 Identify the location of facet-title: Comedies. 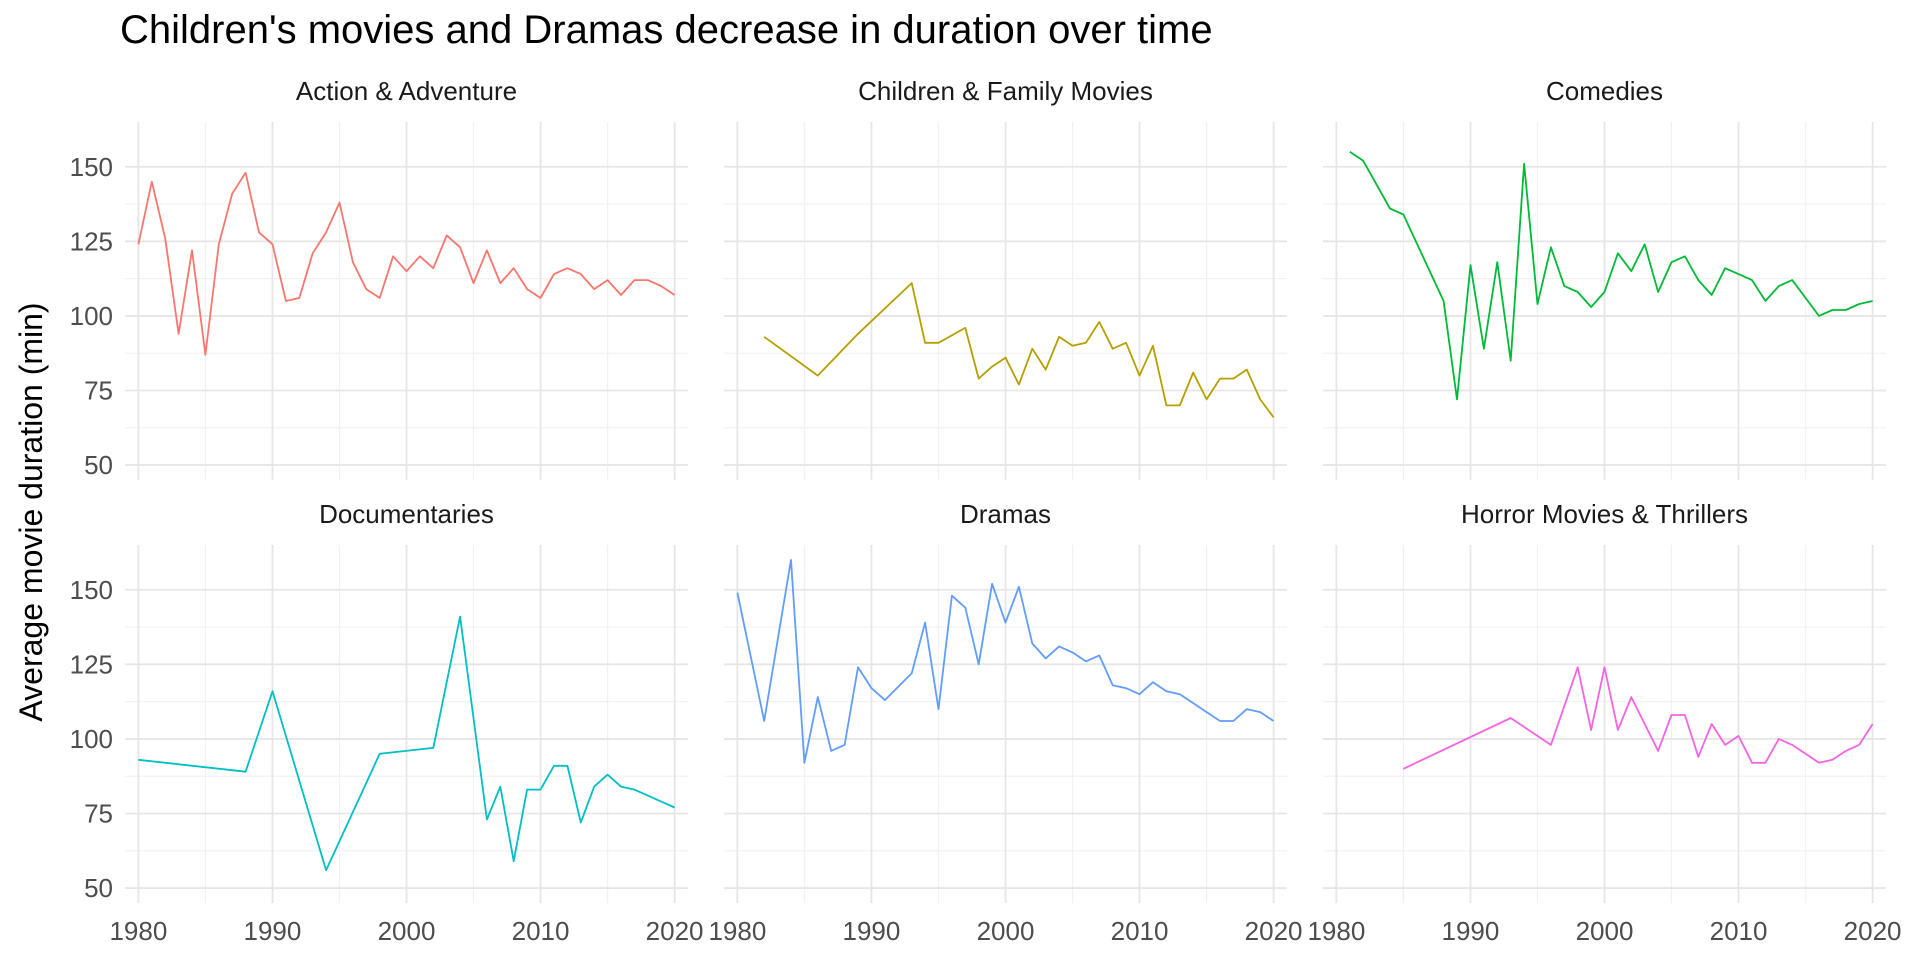
(1604, 91).